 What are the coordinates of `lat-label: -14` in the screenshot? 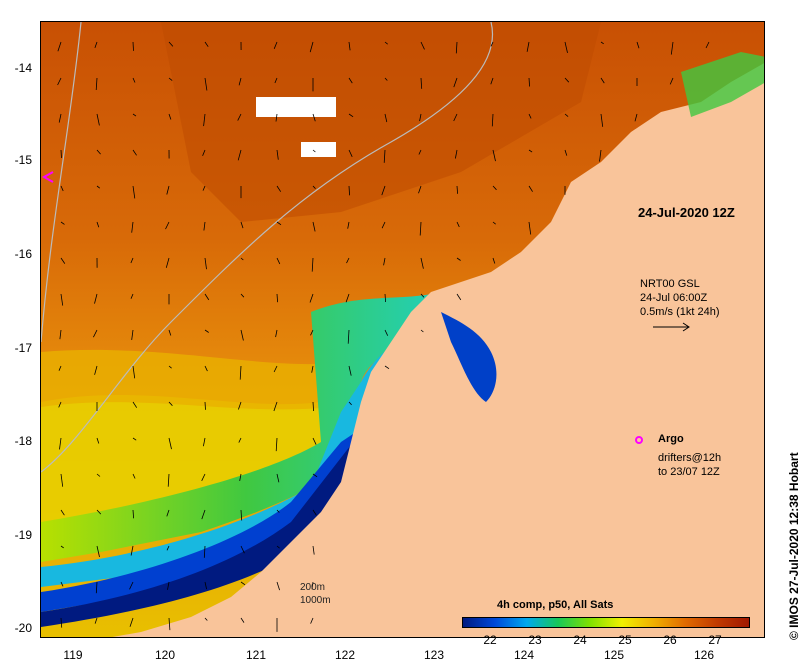 It's located at (23, 68).